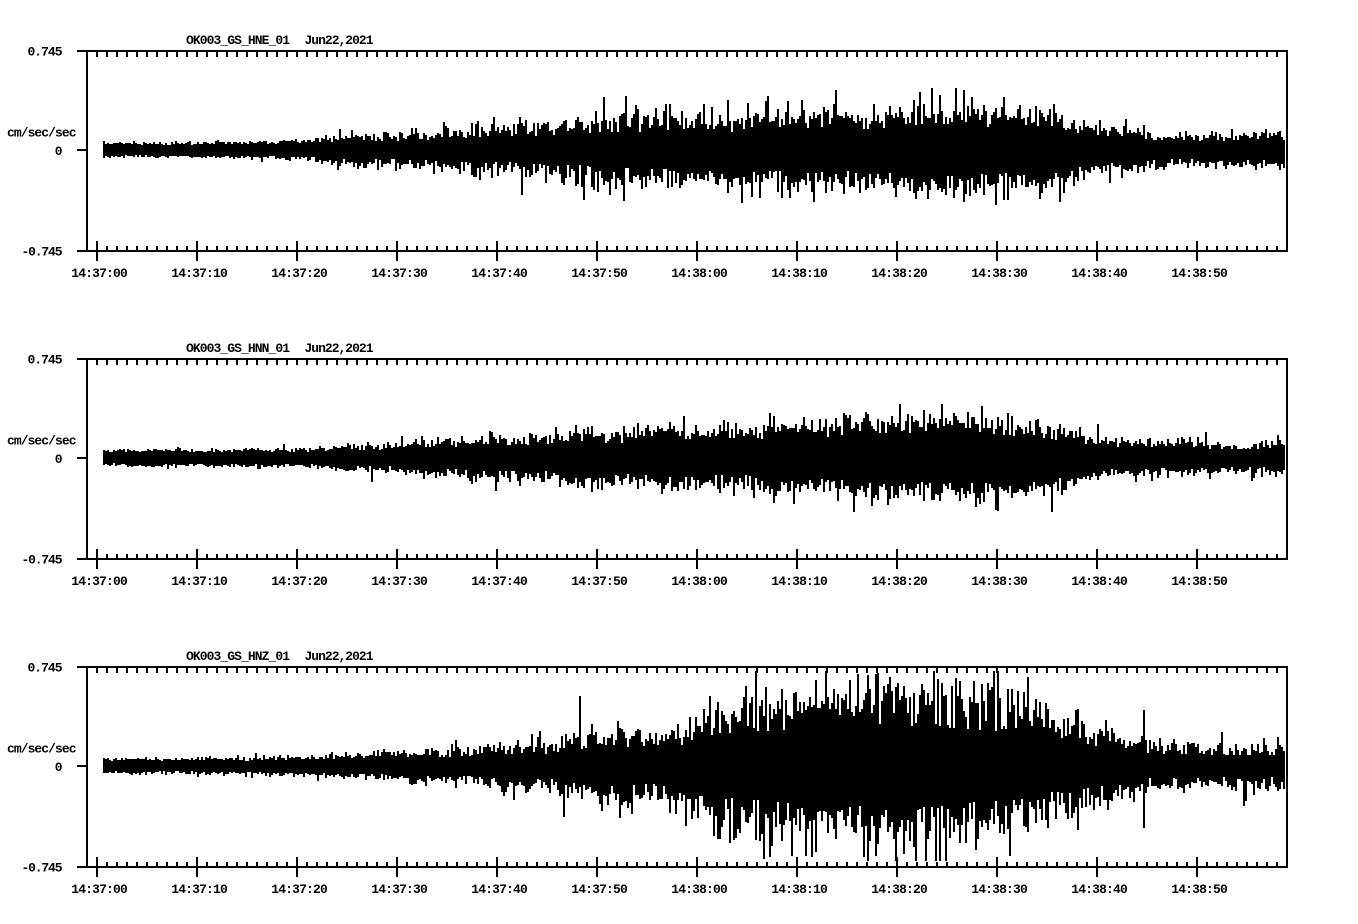 The width and height of the screenshot is (1358, 924). Describe the element at coordinates (238, 656) in the screenshot. I see `svg-text: OK003_GS_HNZ_01` at that location.